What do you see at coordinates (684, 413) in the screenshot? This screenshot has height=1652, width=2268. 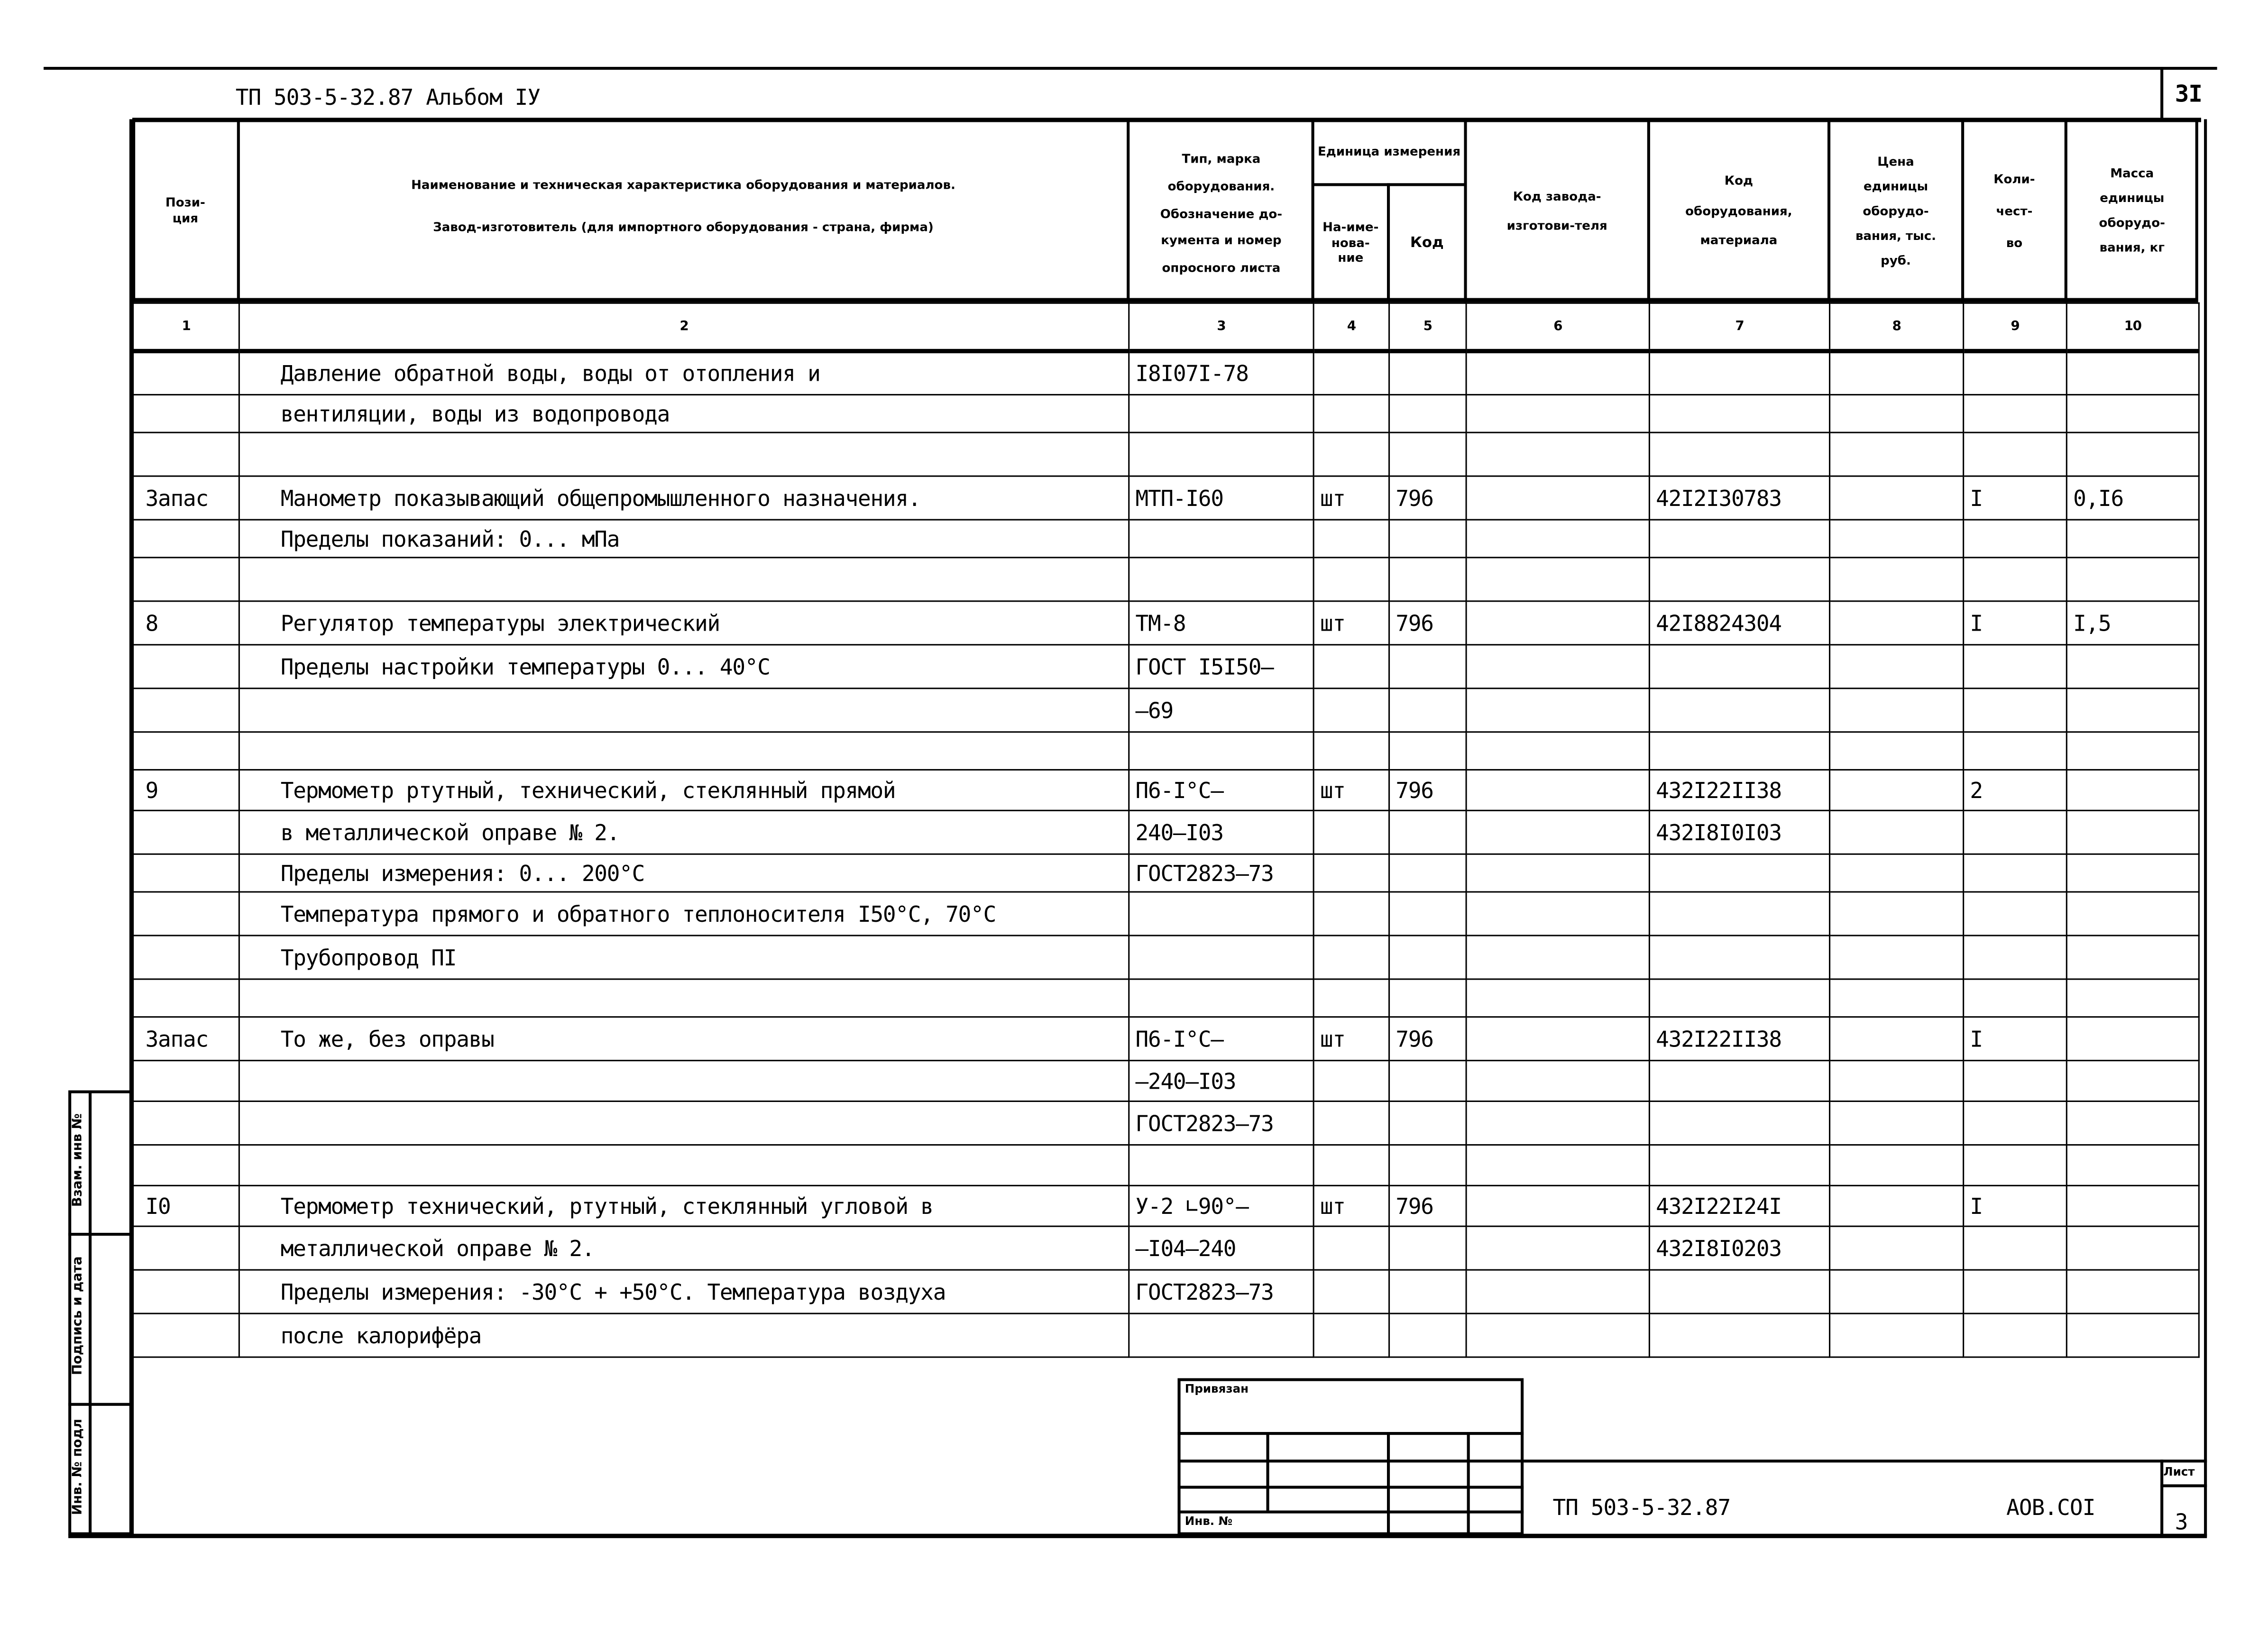 I see `name-cell: вентиляции, воды из водопровода` at bounding box center [684, 413].